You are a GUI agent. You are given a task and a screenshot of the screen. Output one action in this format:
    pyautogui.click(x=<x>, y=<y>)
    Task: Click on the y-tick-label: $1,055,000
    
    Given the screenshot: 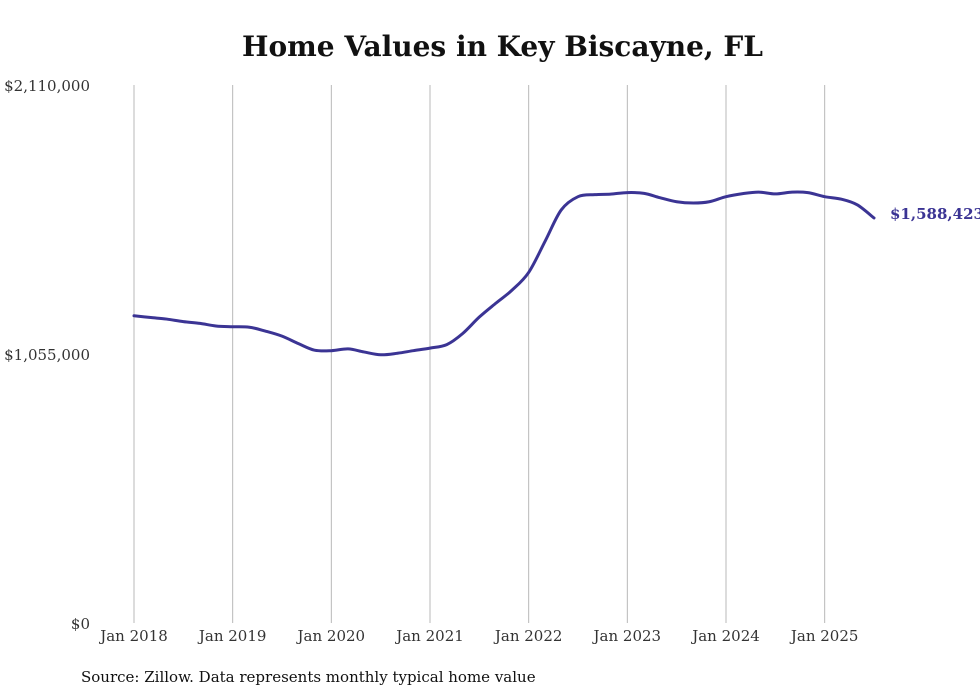 What is the action you would take?
    pyautogui.click(x=47, y=355)
    